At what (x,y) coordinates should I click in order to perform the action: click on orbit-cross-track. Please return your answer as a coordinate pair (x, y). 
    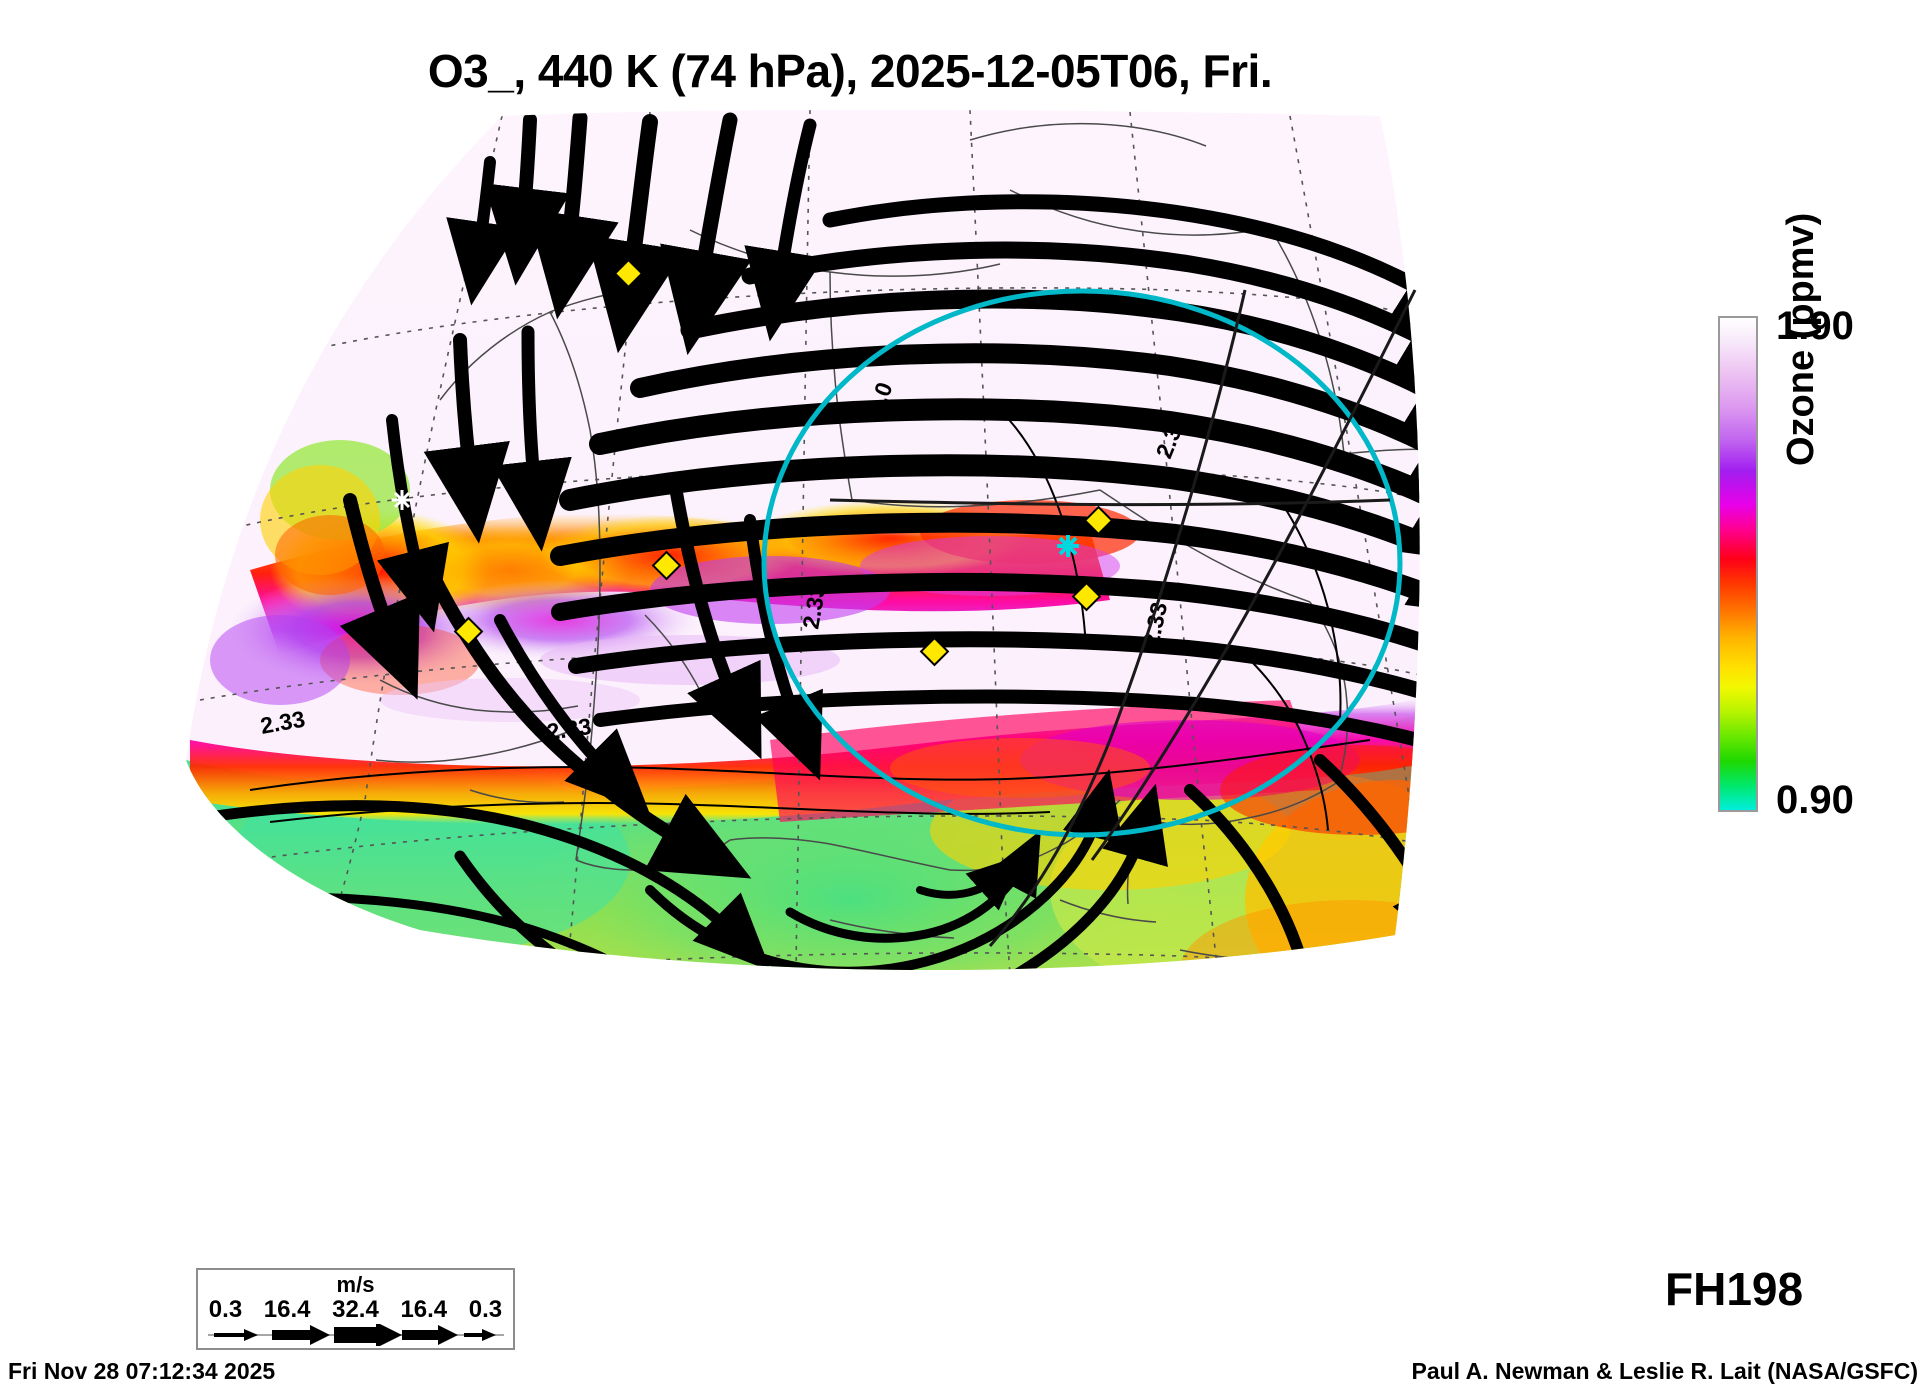
    Looking at the image, I should click on (1110, 502).